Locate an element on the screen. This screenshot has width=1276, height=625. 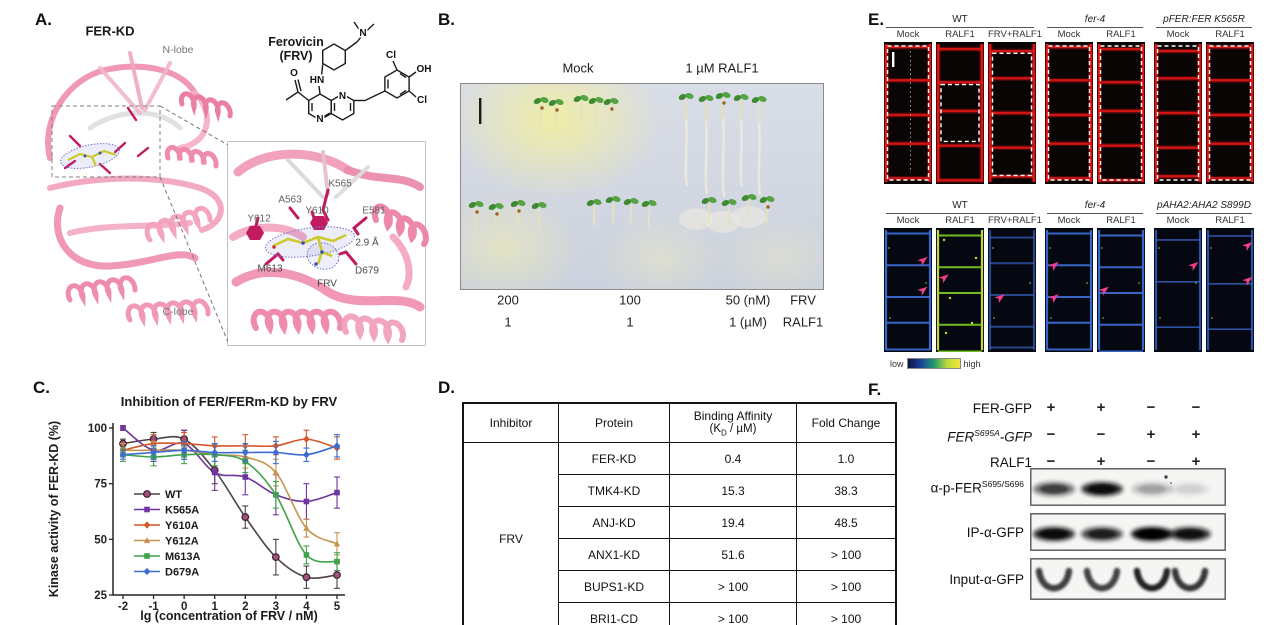
svg-text: 0 is located at coordinates (184, 607).